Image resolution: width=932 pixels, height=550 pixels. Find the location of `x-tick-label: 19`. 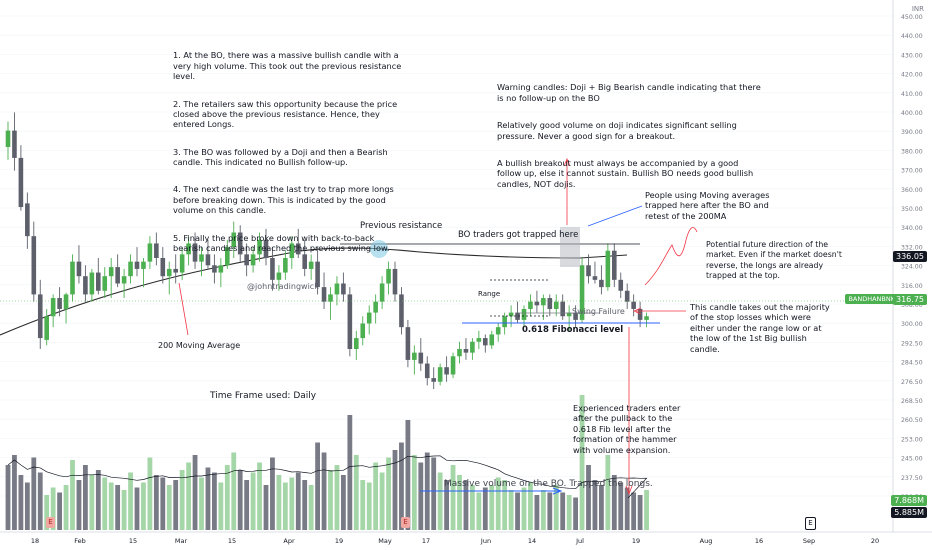

x-tick-label: 19 is located at coordinates (636, 541).